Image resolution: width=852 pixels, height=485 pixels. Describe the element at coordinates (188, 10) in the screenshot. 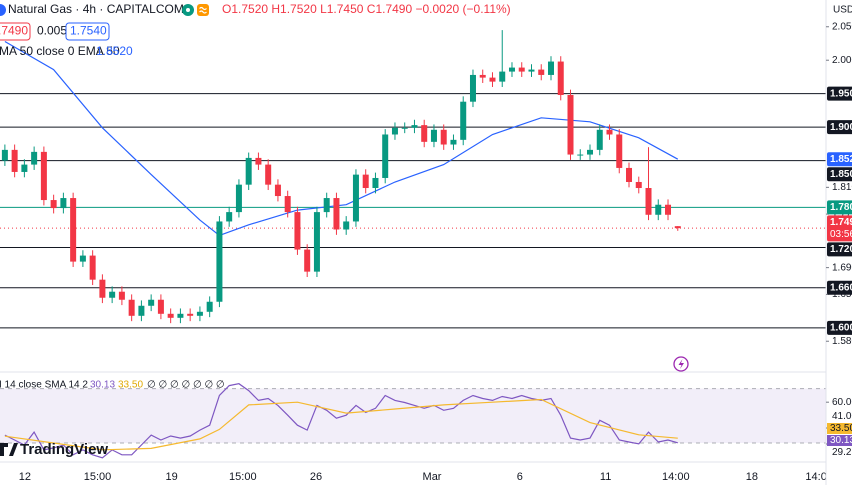

I see `market-status-dot` at that location.